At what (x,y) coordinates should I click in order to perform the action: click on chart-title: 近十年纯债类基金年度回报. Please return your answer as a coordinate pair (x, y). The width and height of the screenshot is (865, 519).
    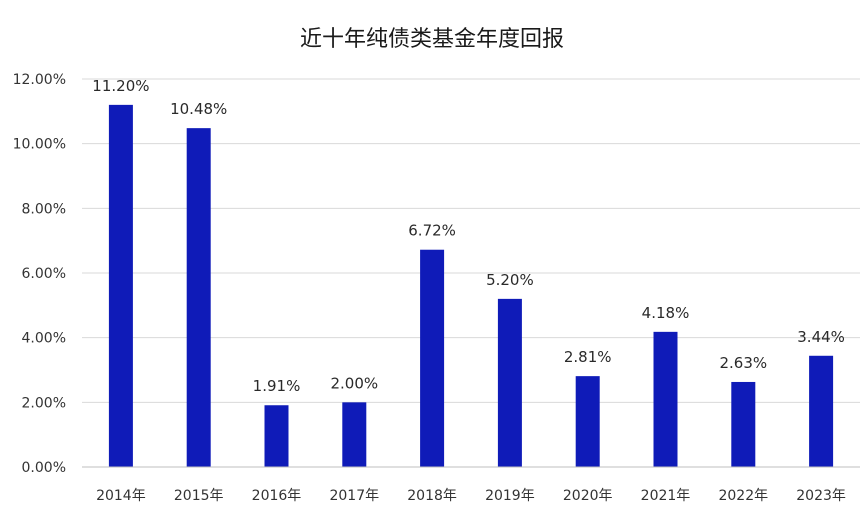
    Looking at the image, I should click on (432, 39).